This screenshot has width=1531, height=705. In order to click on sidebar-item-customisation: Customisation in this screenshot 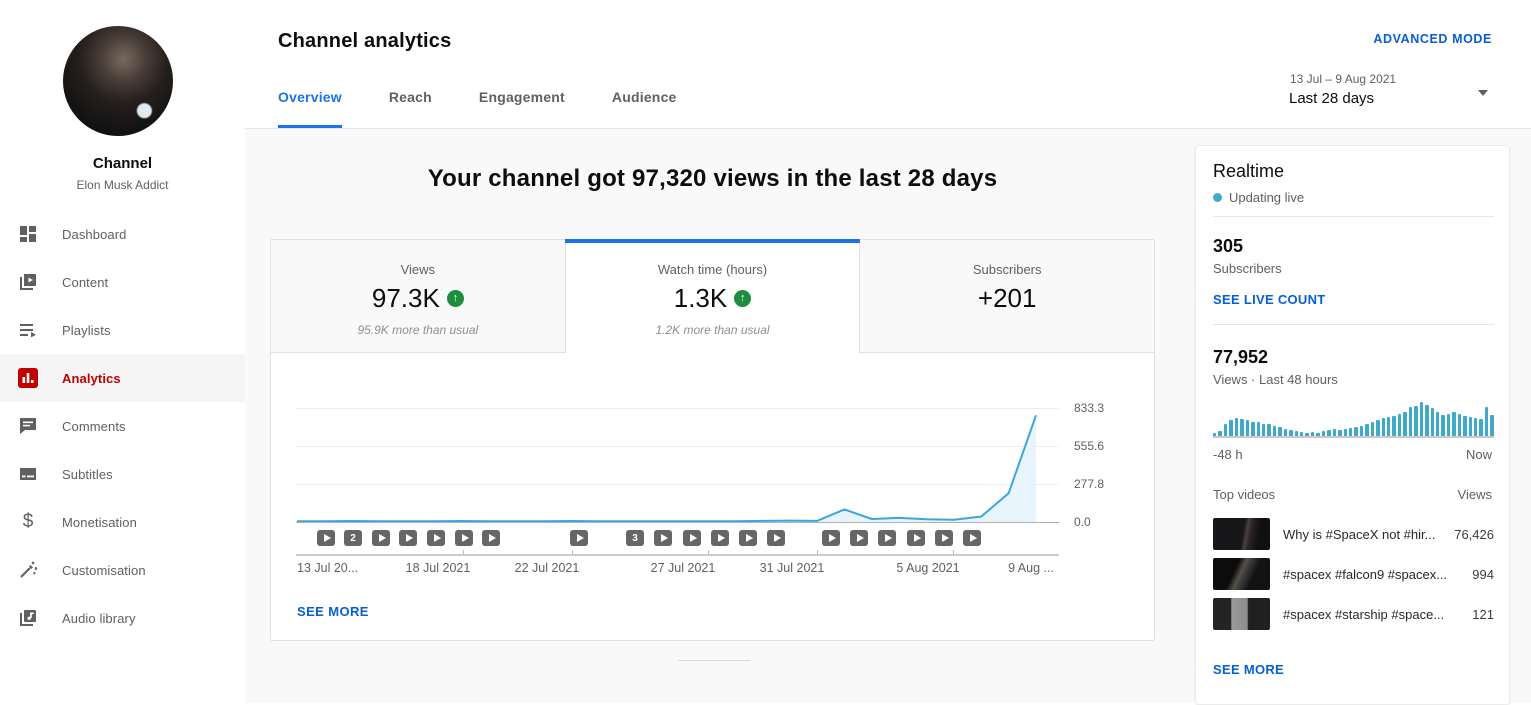, I will do `click(122, 570)`.